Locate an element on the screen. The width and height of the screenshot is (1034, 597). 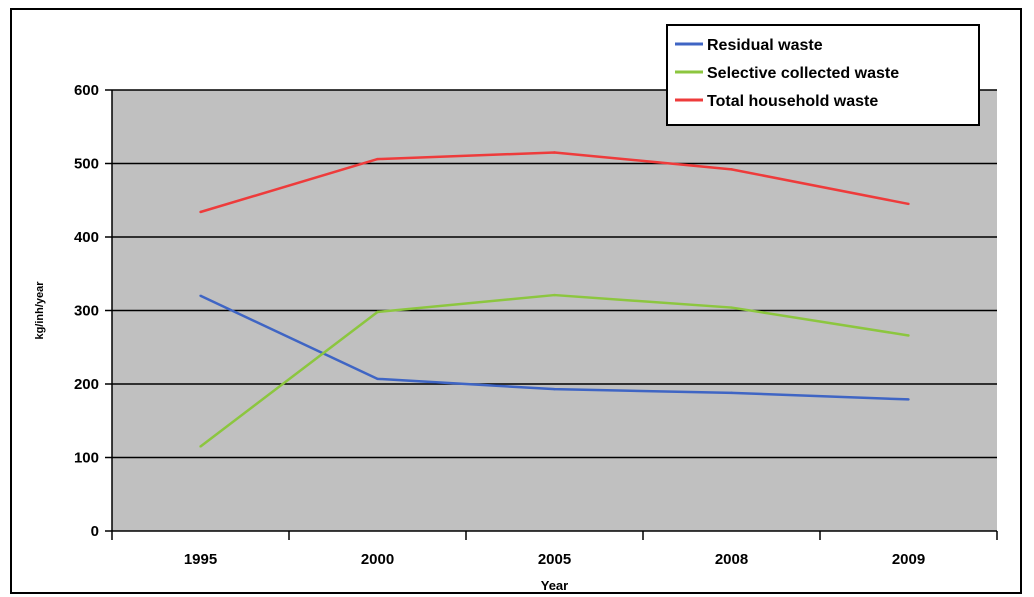
legend-label-residual-waste: Residual waste is located at coordinates (765, 45).